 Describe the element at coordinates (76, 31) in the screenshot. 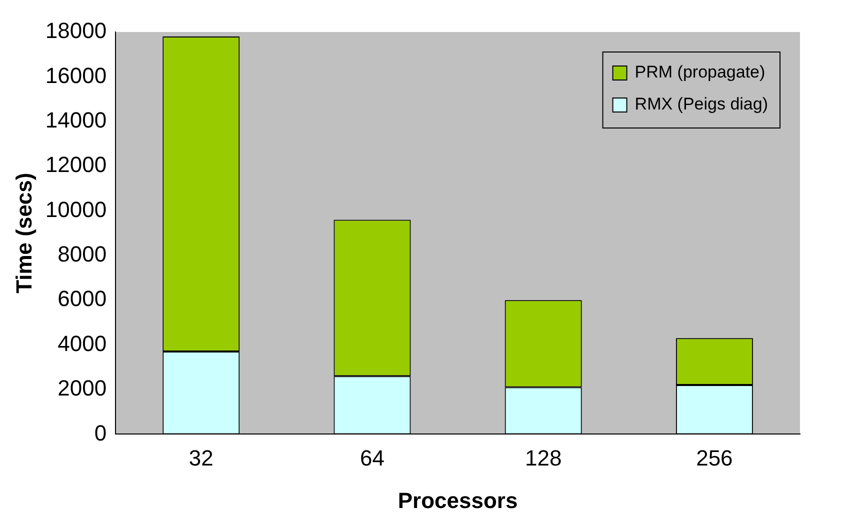

I see `y-tick-label: 18000` at that location.